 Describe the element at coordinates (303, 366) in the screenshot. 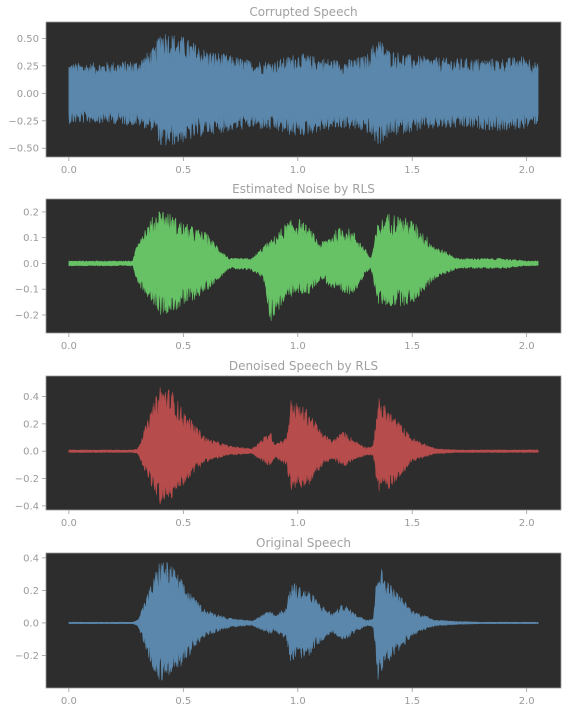

I see `panel-title: Denoised Speech by RLS` at that location.